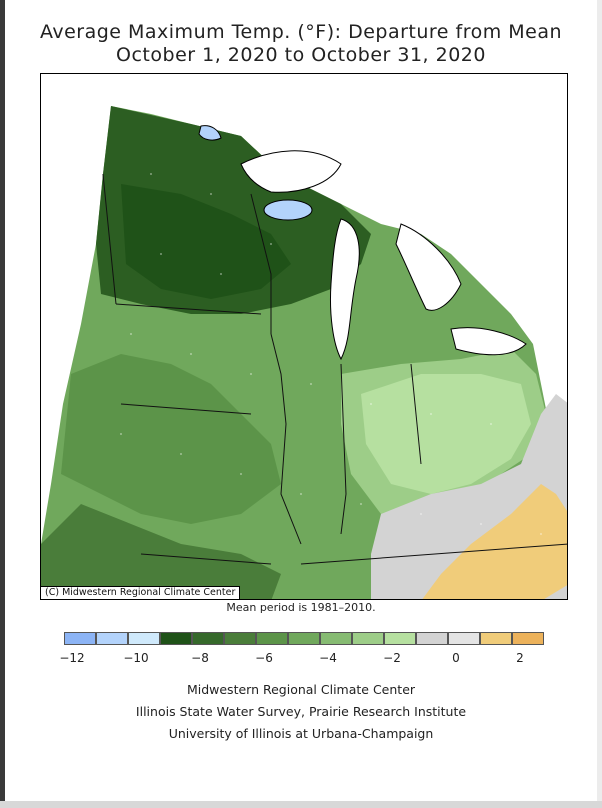 Image resolution: width=602 pixels, height=808 pixels. What do you see at coordinates (288, 210) in the screenshot?
I see `lake-blue-patch` at bounding box center [288, 210].